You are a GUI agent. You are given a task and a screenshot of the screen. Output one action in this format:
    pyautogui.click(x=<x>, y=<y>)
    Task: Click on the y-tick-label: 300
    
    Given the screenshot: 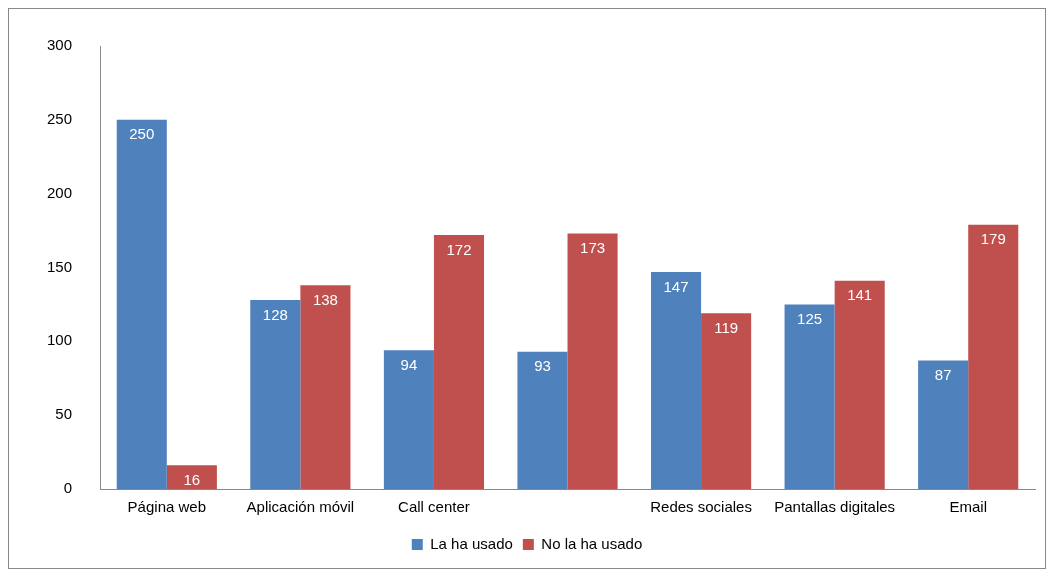 What is the action you would take?
    pyautogui.click(x=60, y=45)
    